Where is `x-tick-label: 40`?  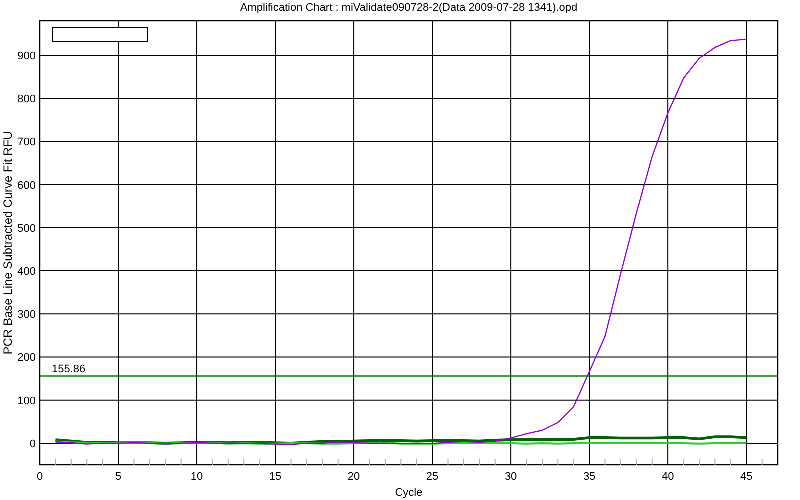
x-tick-label: 40 is located at coordinates (668, 477).